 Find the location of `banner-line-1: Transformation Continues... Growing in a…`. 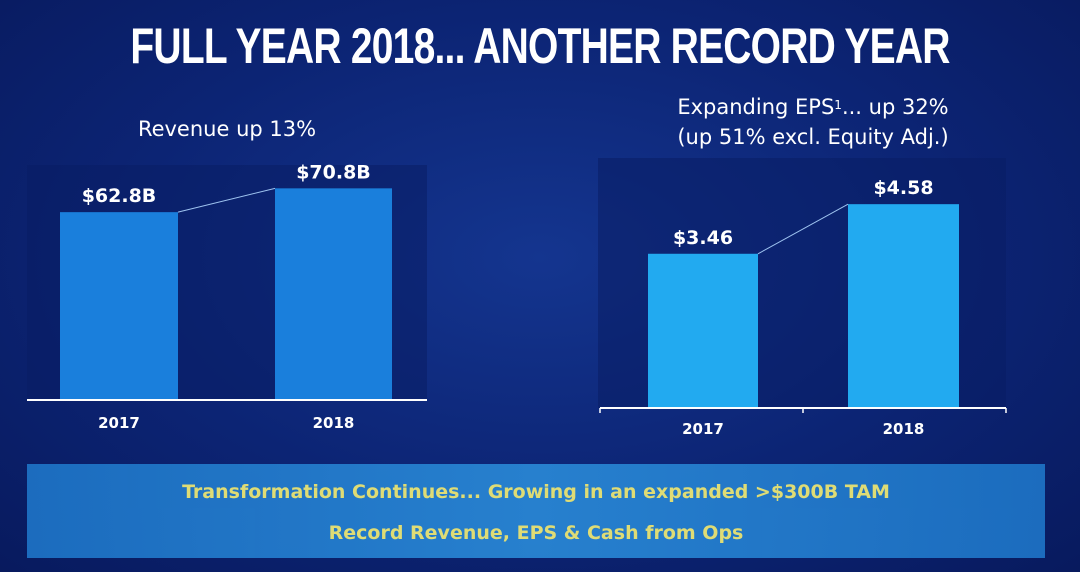

banner-line-1: Transformation Continues... Growing in a… is located at coordinates (536, 492).